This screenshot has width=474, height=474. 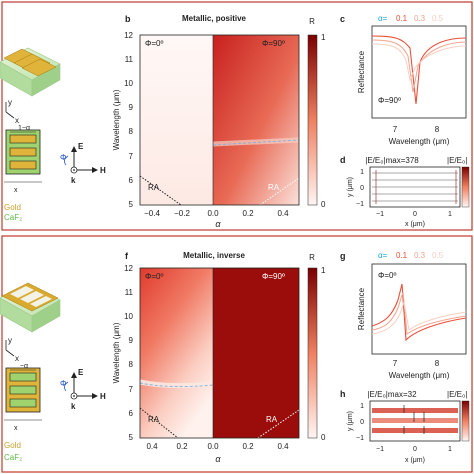 I want to click on h-ytick: 0, so click(x=362, y=422).